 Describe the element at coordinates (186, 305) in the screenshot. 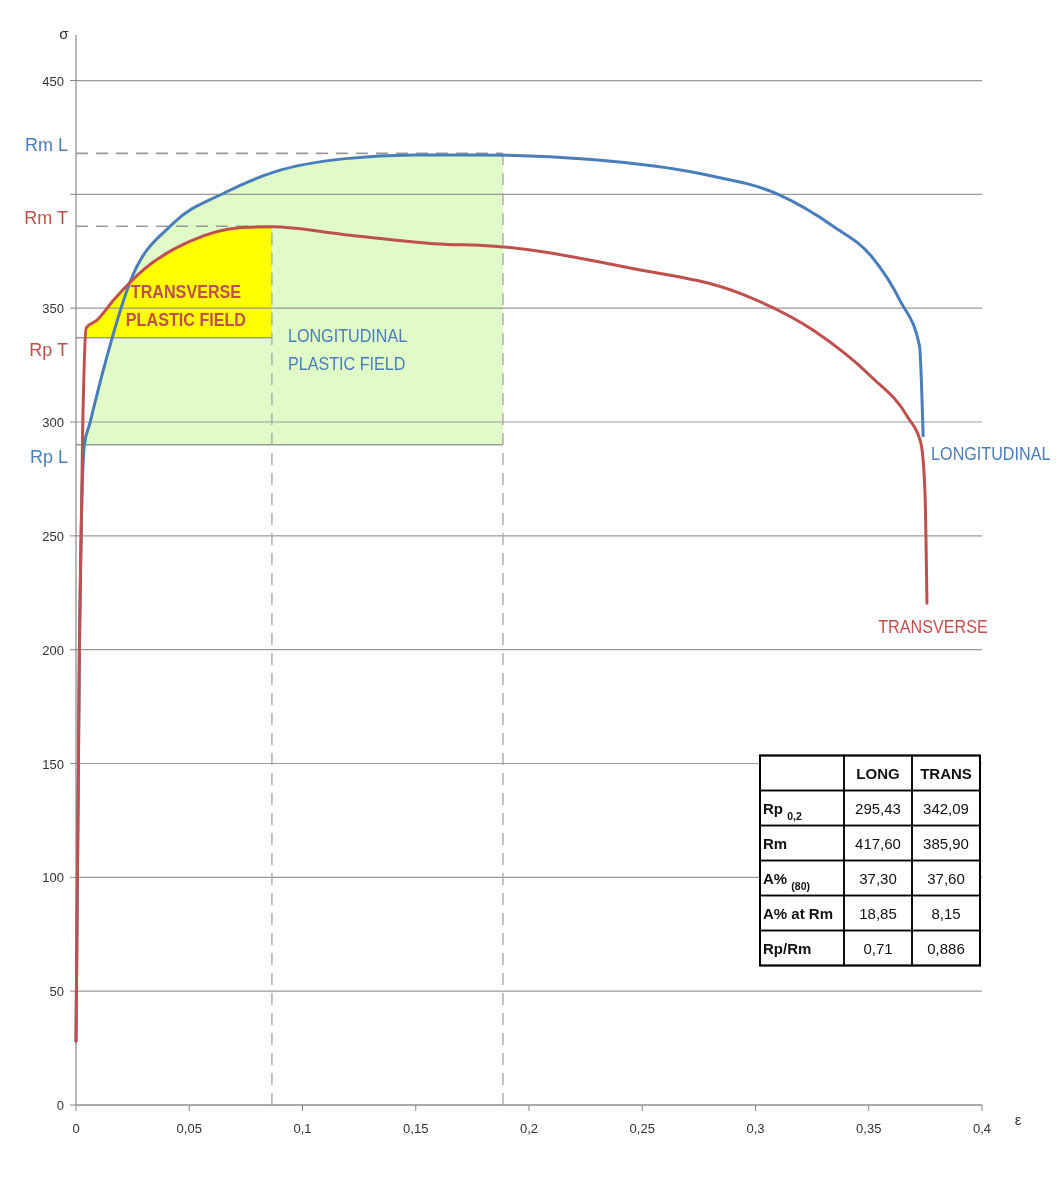

I see `band-label: TRANSVERSE PLASTIC FIELD` at that location.